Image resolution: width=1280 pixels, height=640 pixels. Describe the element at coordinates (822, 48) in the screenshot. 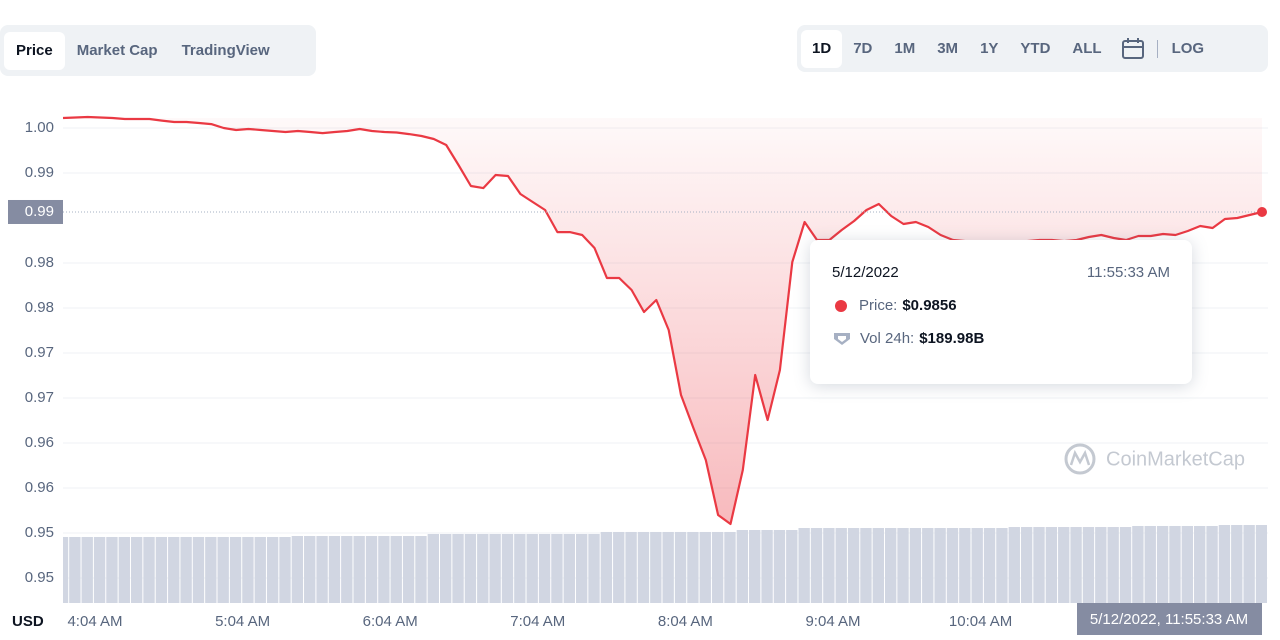

I see `range-button: 1D` at that location.